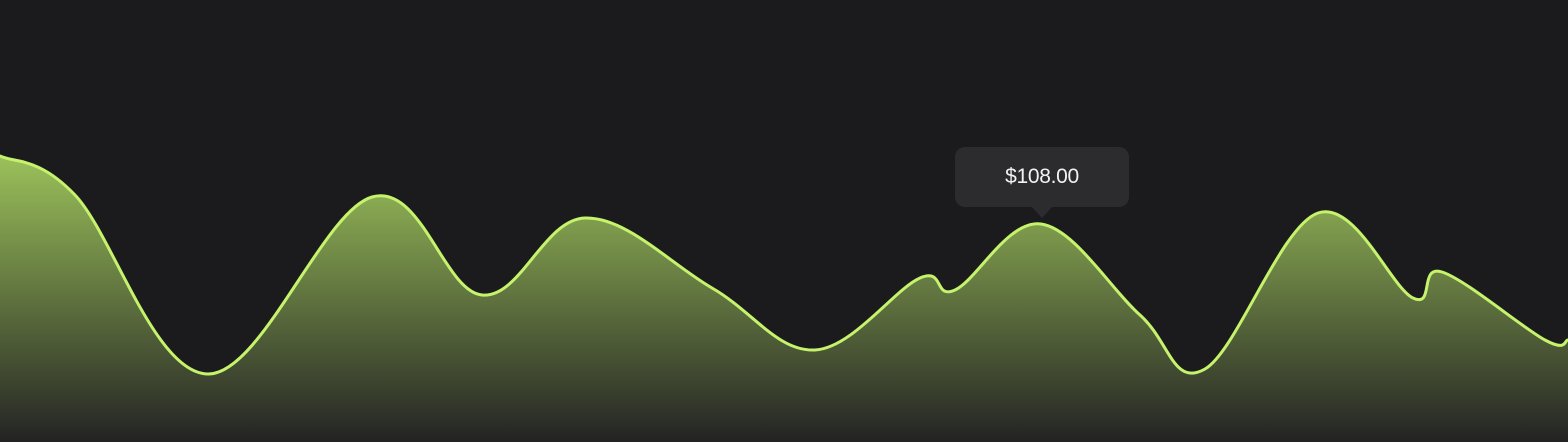 The height and width of the screenshot is (442, 1568). I want to click on tooltip-pointer, so click(1042, 212).